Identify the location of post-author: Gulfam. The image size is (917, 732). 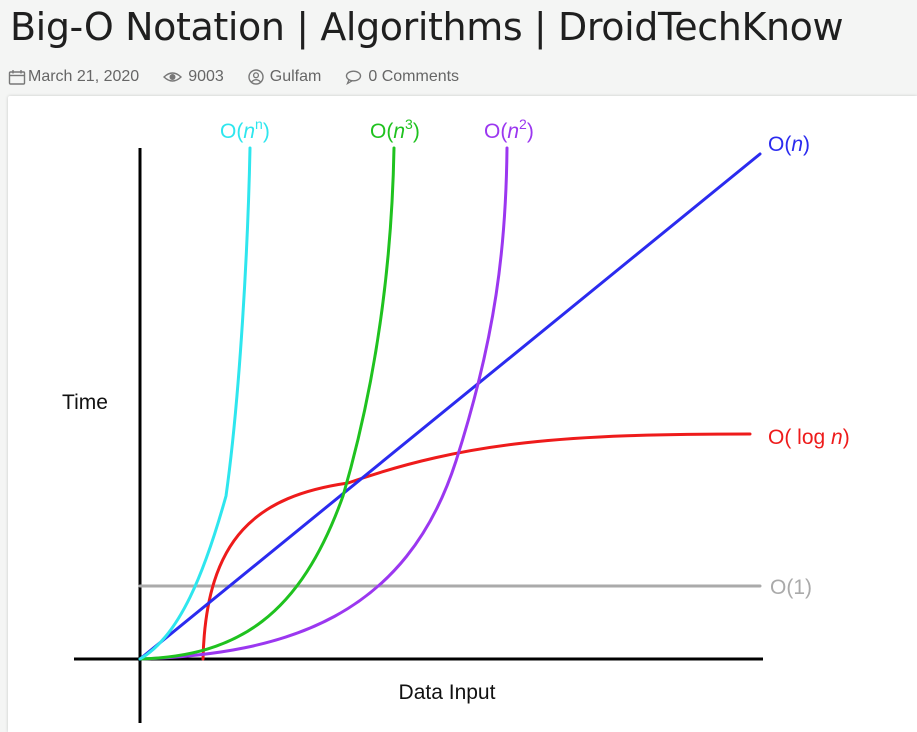
(285, 77).